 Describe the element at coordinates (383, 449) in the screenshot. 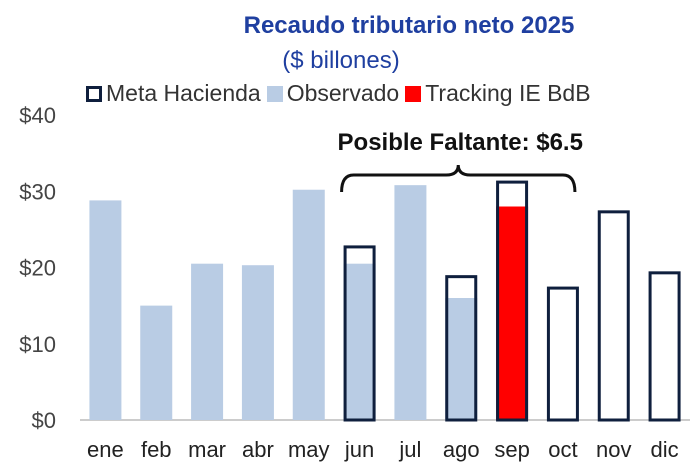

I see `x-axis: ene feb mar abr may jun jul ago sep oct nov dic` at that location.